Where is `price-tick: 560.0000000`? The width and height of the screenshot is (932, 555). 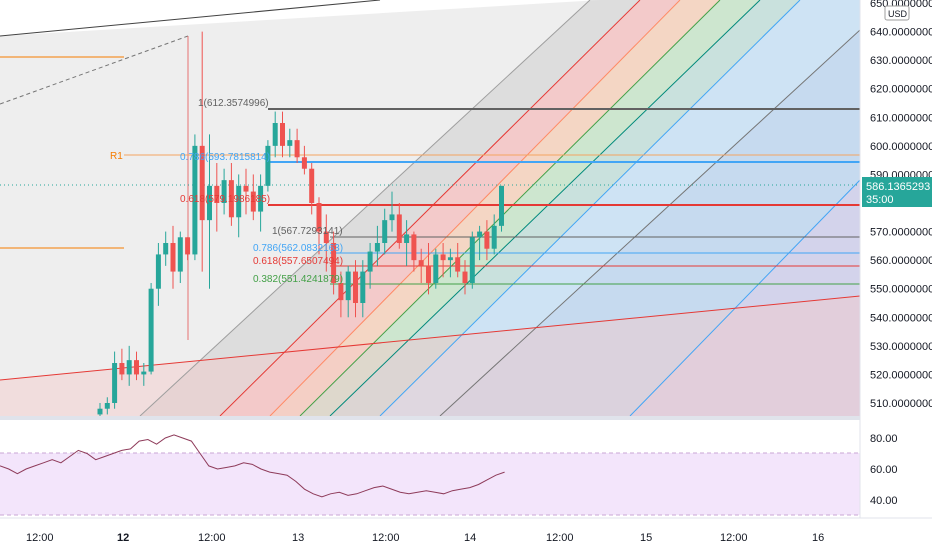
price-tick: 560.0000000 is located at coordinates (901, 261).